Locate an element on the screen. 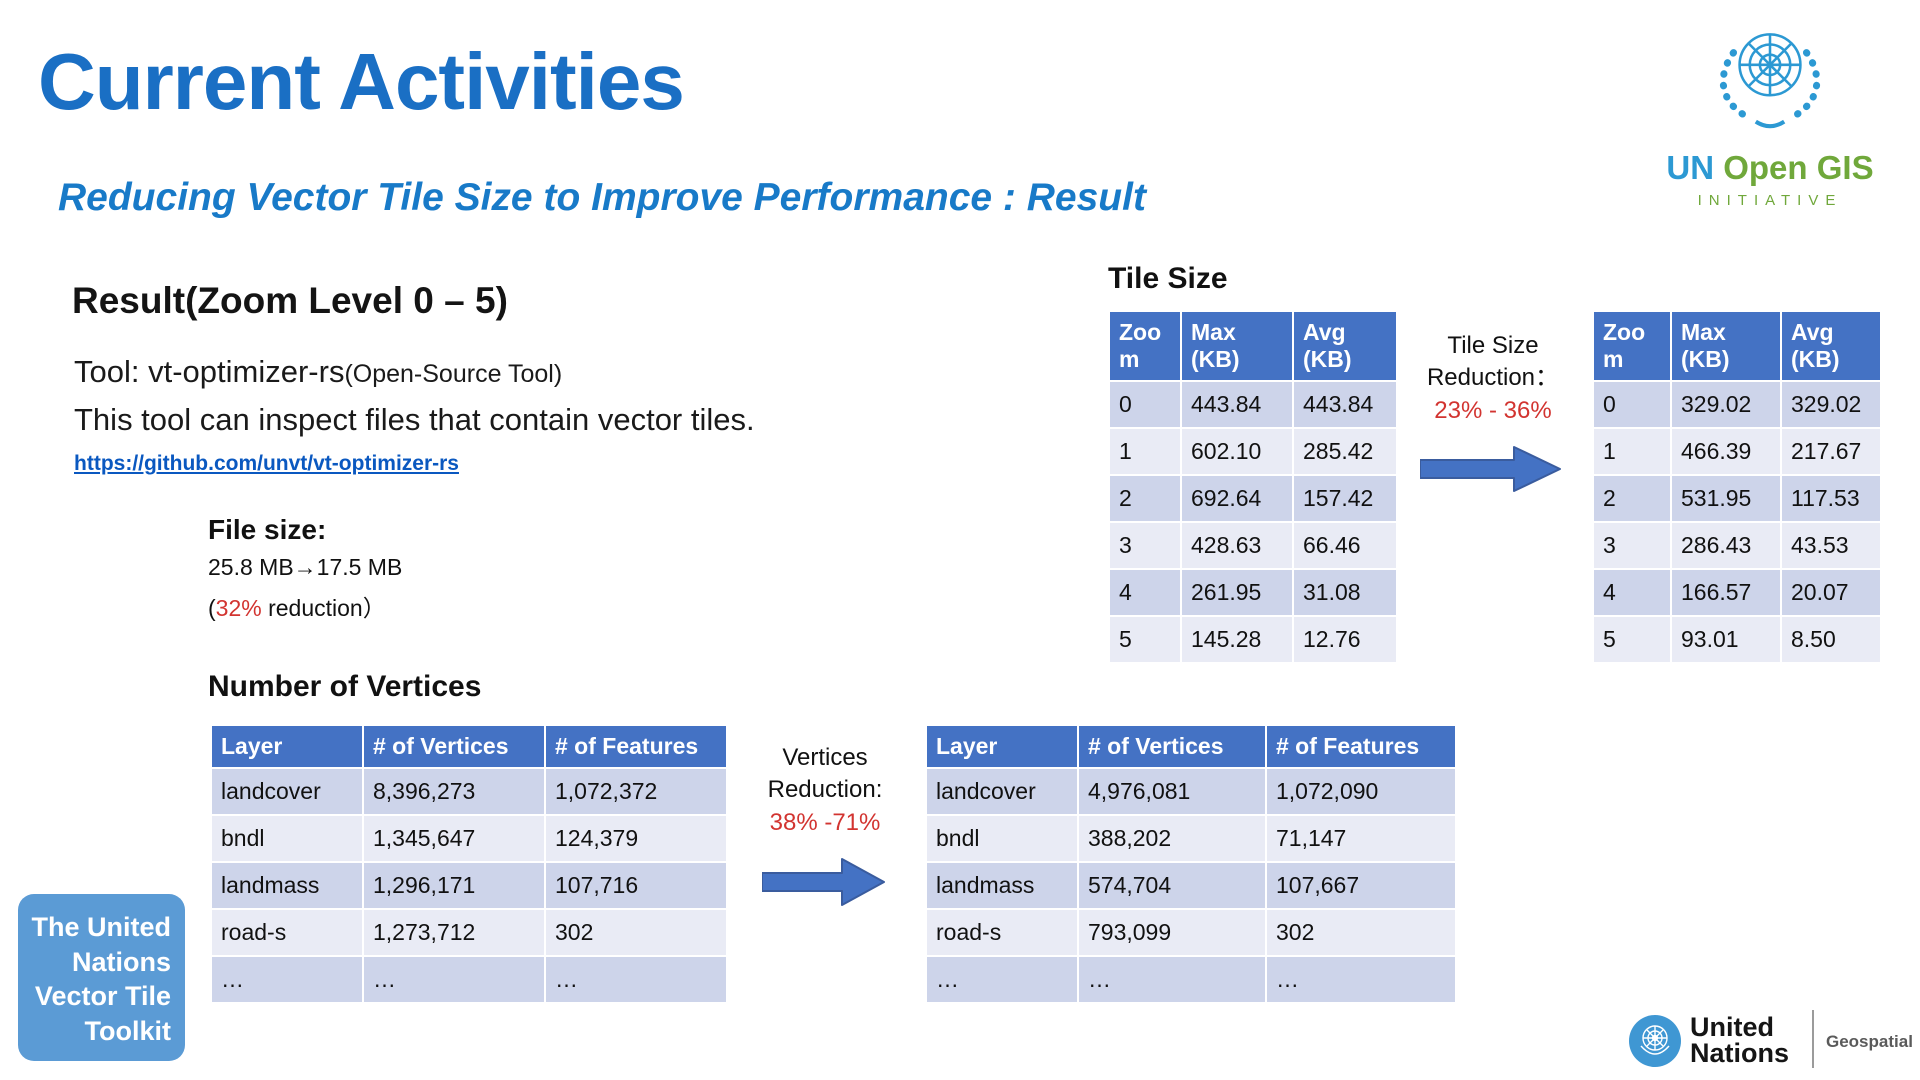  table-cell: 43.53 is located at coordinates (1831, 546).